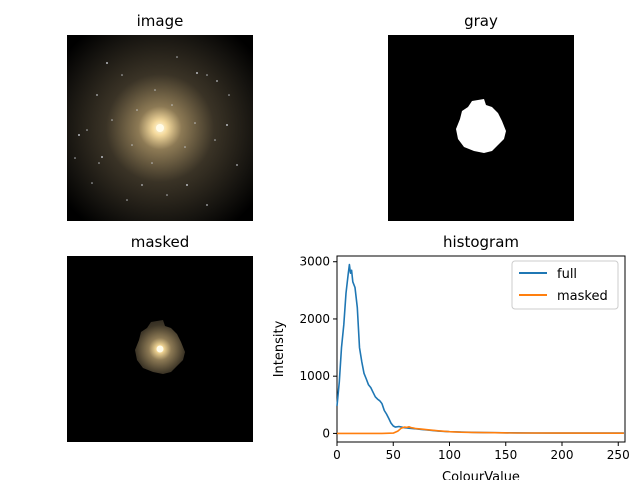  Describe the element at coordinates (481, 475) in the screenshot. I see `x-axis-label: ColourValue` at that location.